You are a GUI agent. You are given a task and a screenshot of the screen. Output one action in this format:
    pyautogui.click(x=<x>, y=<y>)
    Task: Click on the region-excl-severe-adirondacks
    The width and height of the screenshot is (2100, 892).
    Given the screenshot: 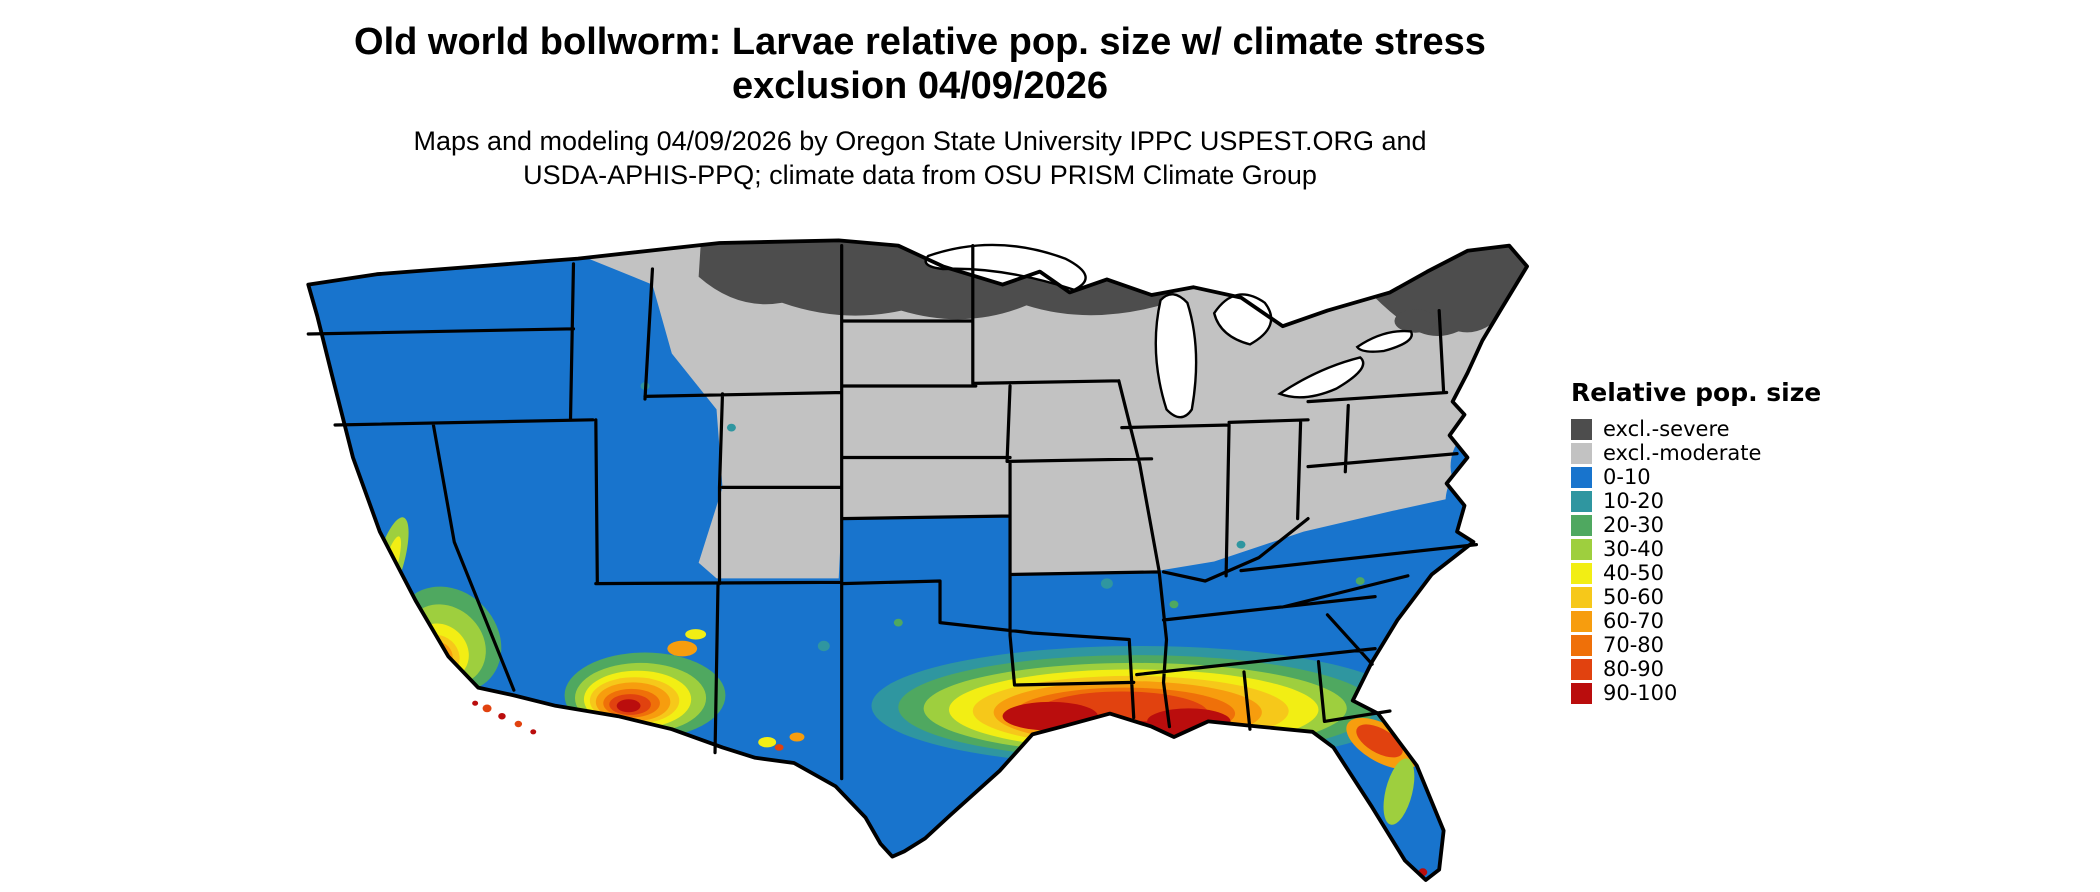 What is the action you would take?
    pyautogui.click(x=1415, y=321)
    